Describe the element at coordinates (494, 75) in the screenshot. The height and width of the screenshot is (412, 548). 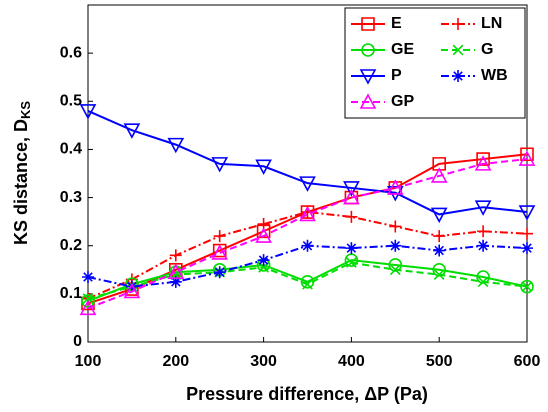
I see `legend-label: WB` at that location.